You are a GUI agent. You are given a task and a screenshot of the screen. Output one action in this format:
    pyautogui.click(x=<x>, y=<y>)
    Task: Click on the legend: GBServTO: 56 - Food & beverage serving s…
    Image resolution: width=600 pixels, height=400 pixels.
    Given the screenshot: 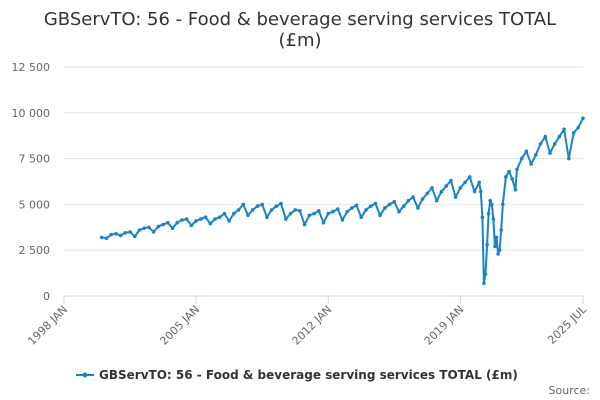 What is the action you would take?
    pyautogui.click(x=297, y=375)
    